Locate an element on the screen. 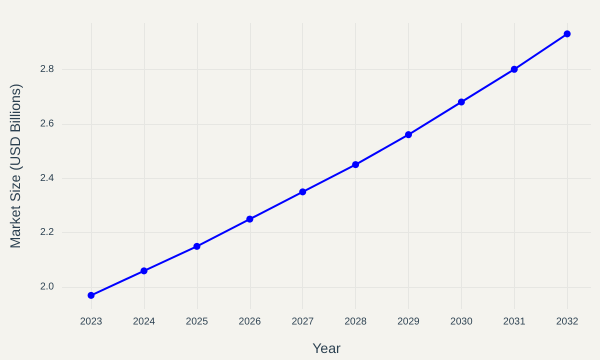  x-tick-label: 2029 is located at coordinates (408, 322).